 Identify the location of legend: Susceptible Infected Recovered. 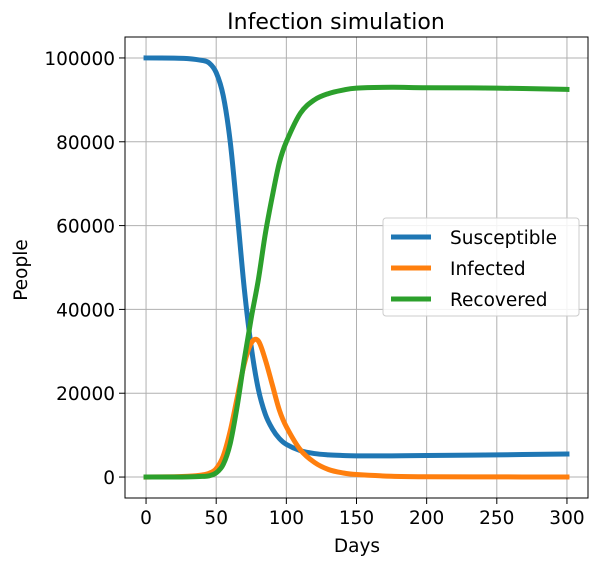
(481, 267).